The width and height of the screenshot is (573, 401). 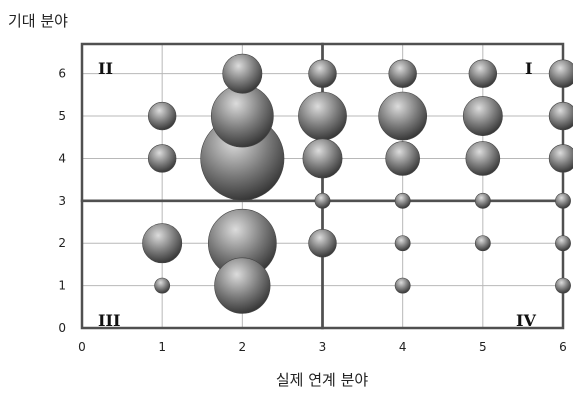 What do you see at coordinates (62, 328) in the screenshot?
I see `y-tick-label: 0` at bounding box center [62, 328].